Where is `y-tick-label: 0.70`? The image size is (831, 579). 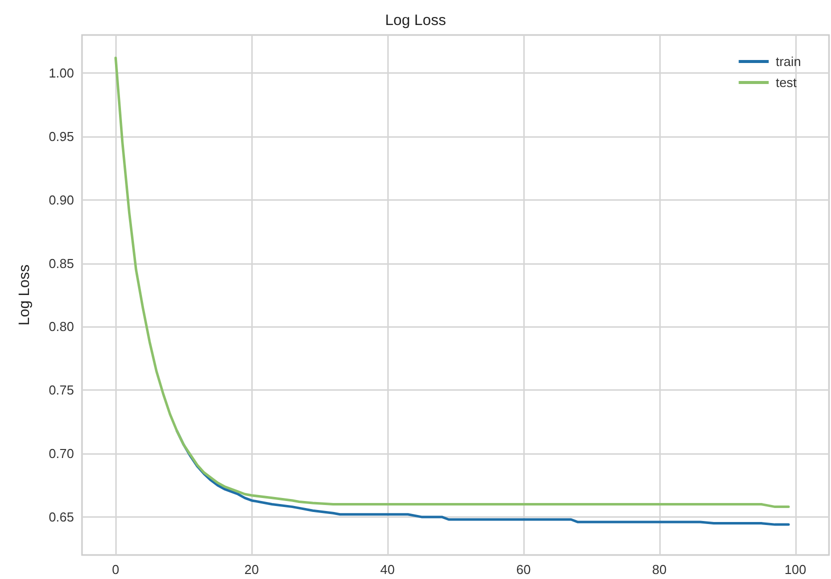 y-tick-label: 0.70 is located at coordinates (61, 454).